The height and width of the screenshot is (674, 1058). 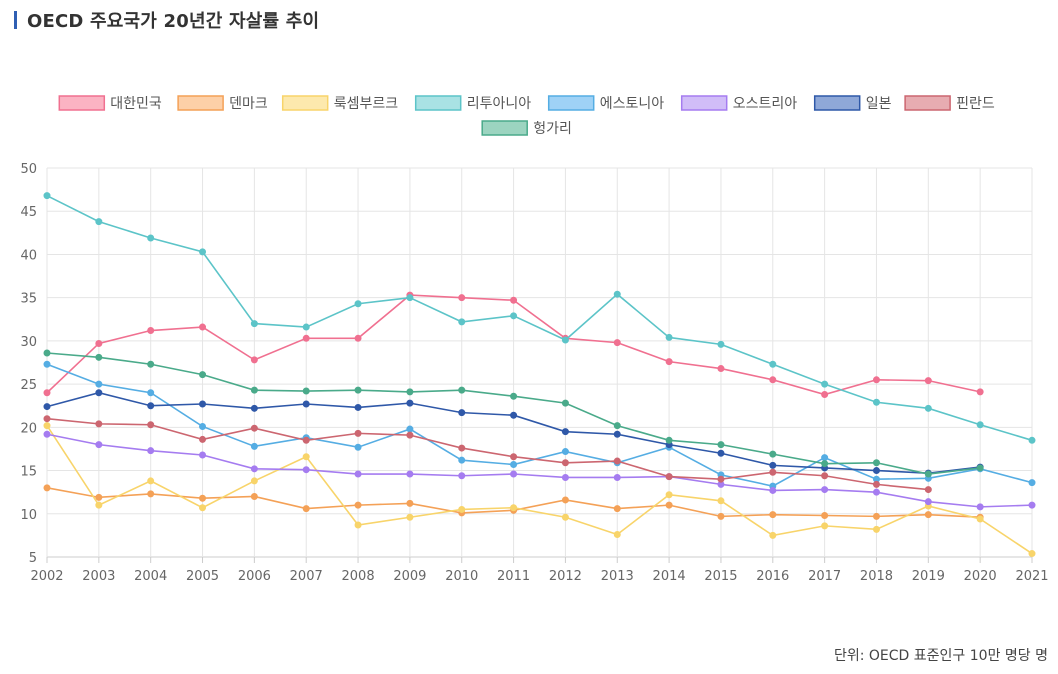 I want to click on legend-item: 룩셈부르크, so click(x=339, y=103).